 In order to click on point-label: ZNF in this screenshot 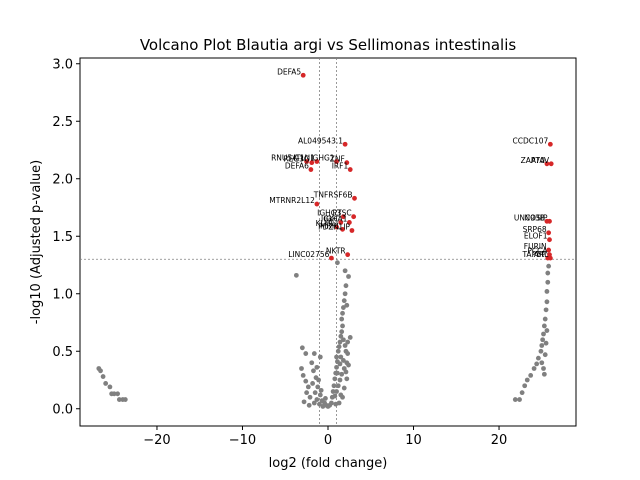, I will do `click(337, 159)`.